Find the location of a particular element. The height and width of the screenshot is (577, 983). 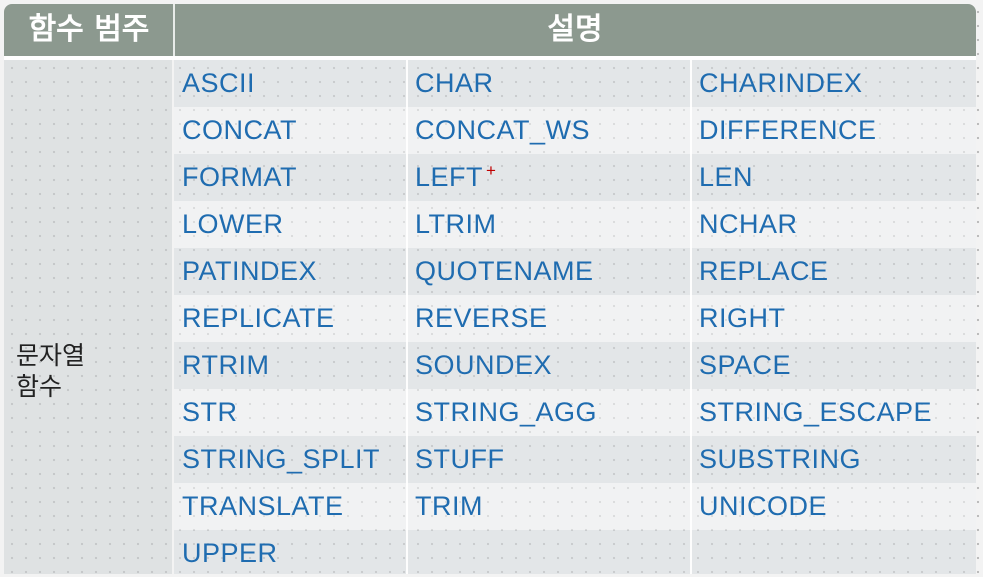

category-label-line: 문자열 is located at coordinates (51, 355).